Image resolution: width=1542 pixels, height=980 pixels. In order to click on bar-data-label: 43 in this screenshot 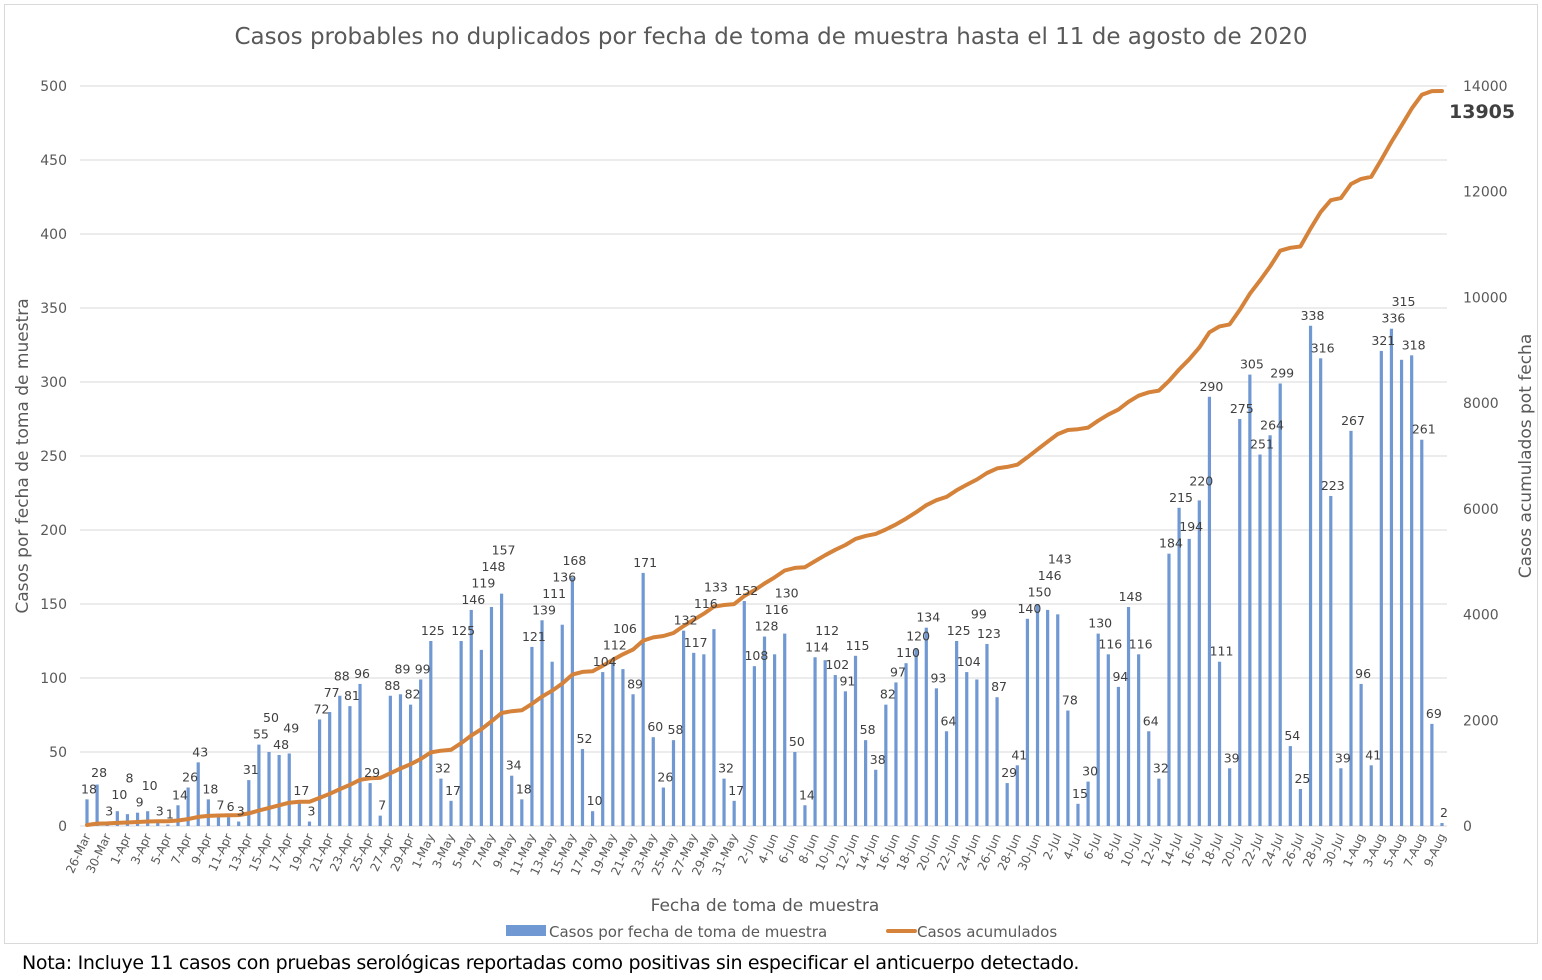, I will do `click(200, 751)`.